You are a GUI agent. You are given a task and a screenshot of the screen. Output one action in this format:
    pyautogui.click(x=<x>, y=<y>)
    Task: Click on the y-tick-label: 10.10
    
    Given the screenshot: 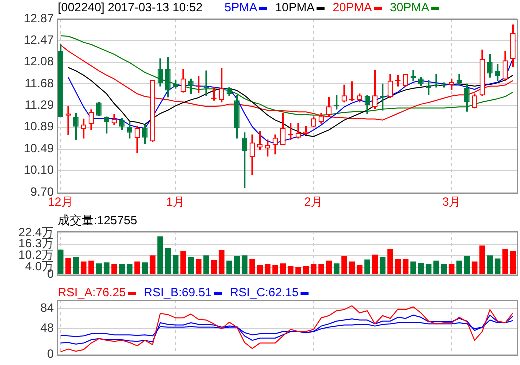 What is the action you would take?
    pyautogui.click(x=39, y=170)
    